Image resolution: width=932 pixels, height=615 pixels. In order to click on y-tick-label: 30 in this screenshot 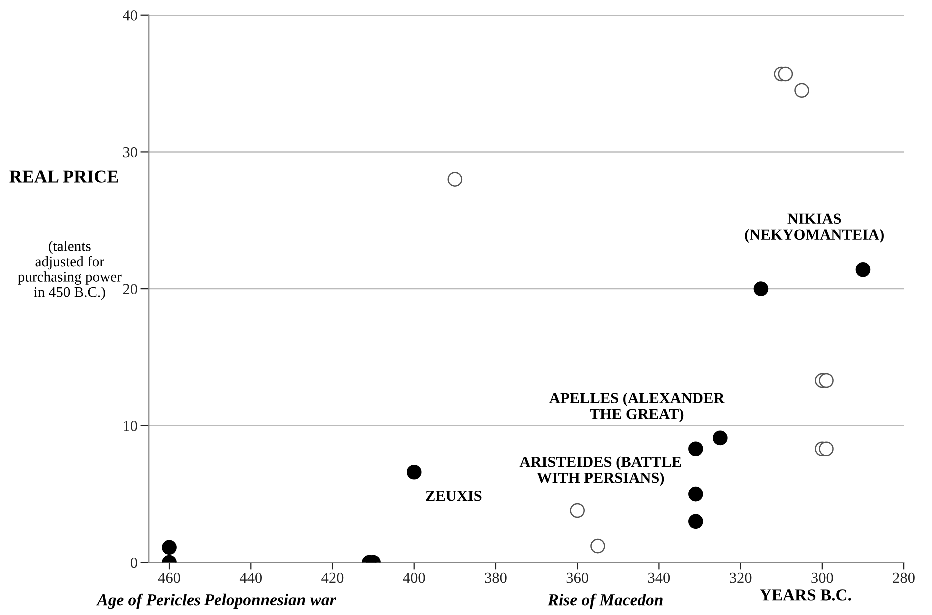, I will do `click(130, 152)`.